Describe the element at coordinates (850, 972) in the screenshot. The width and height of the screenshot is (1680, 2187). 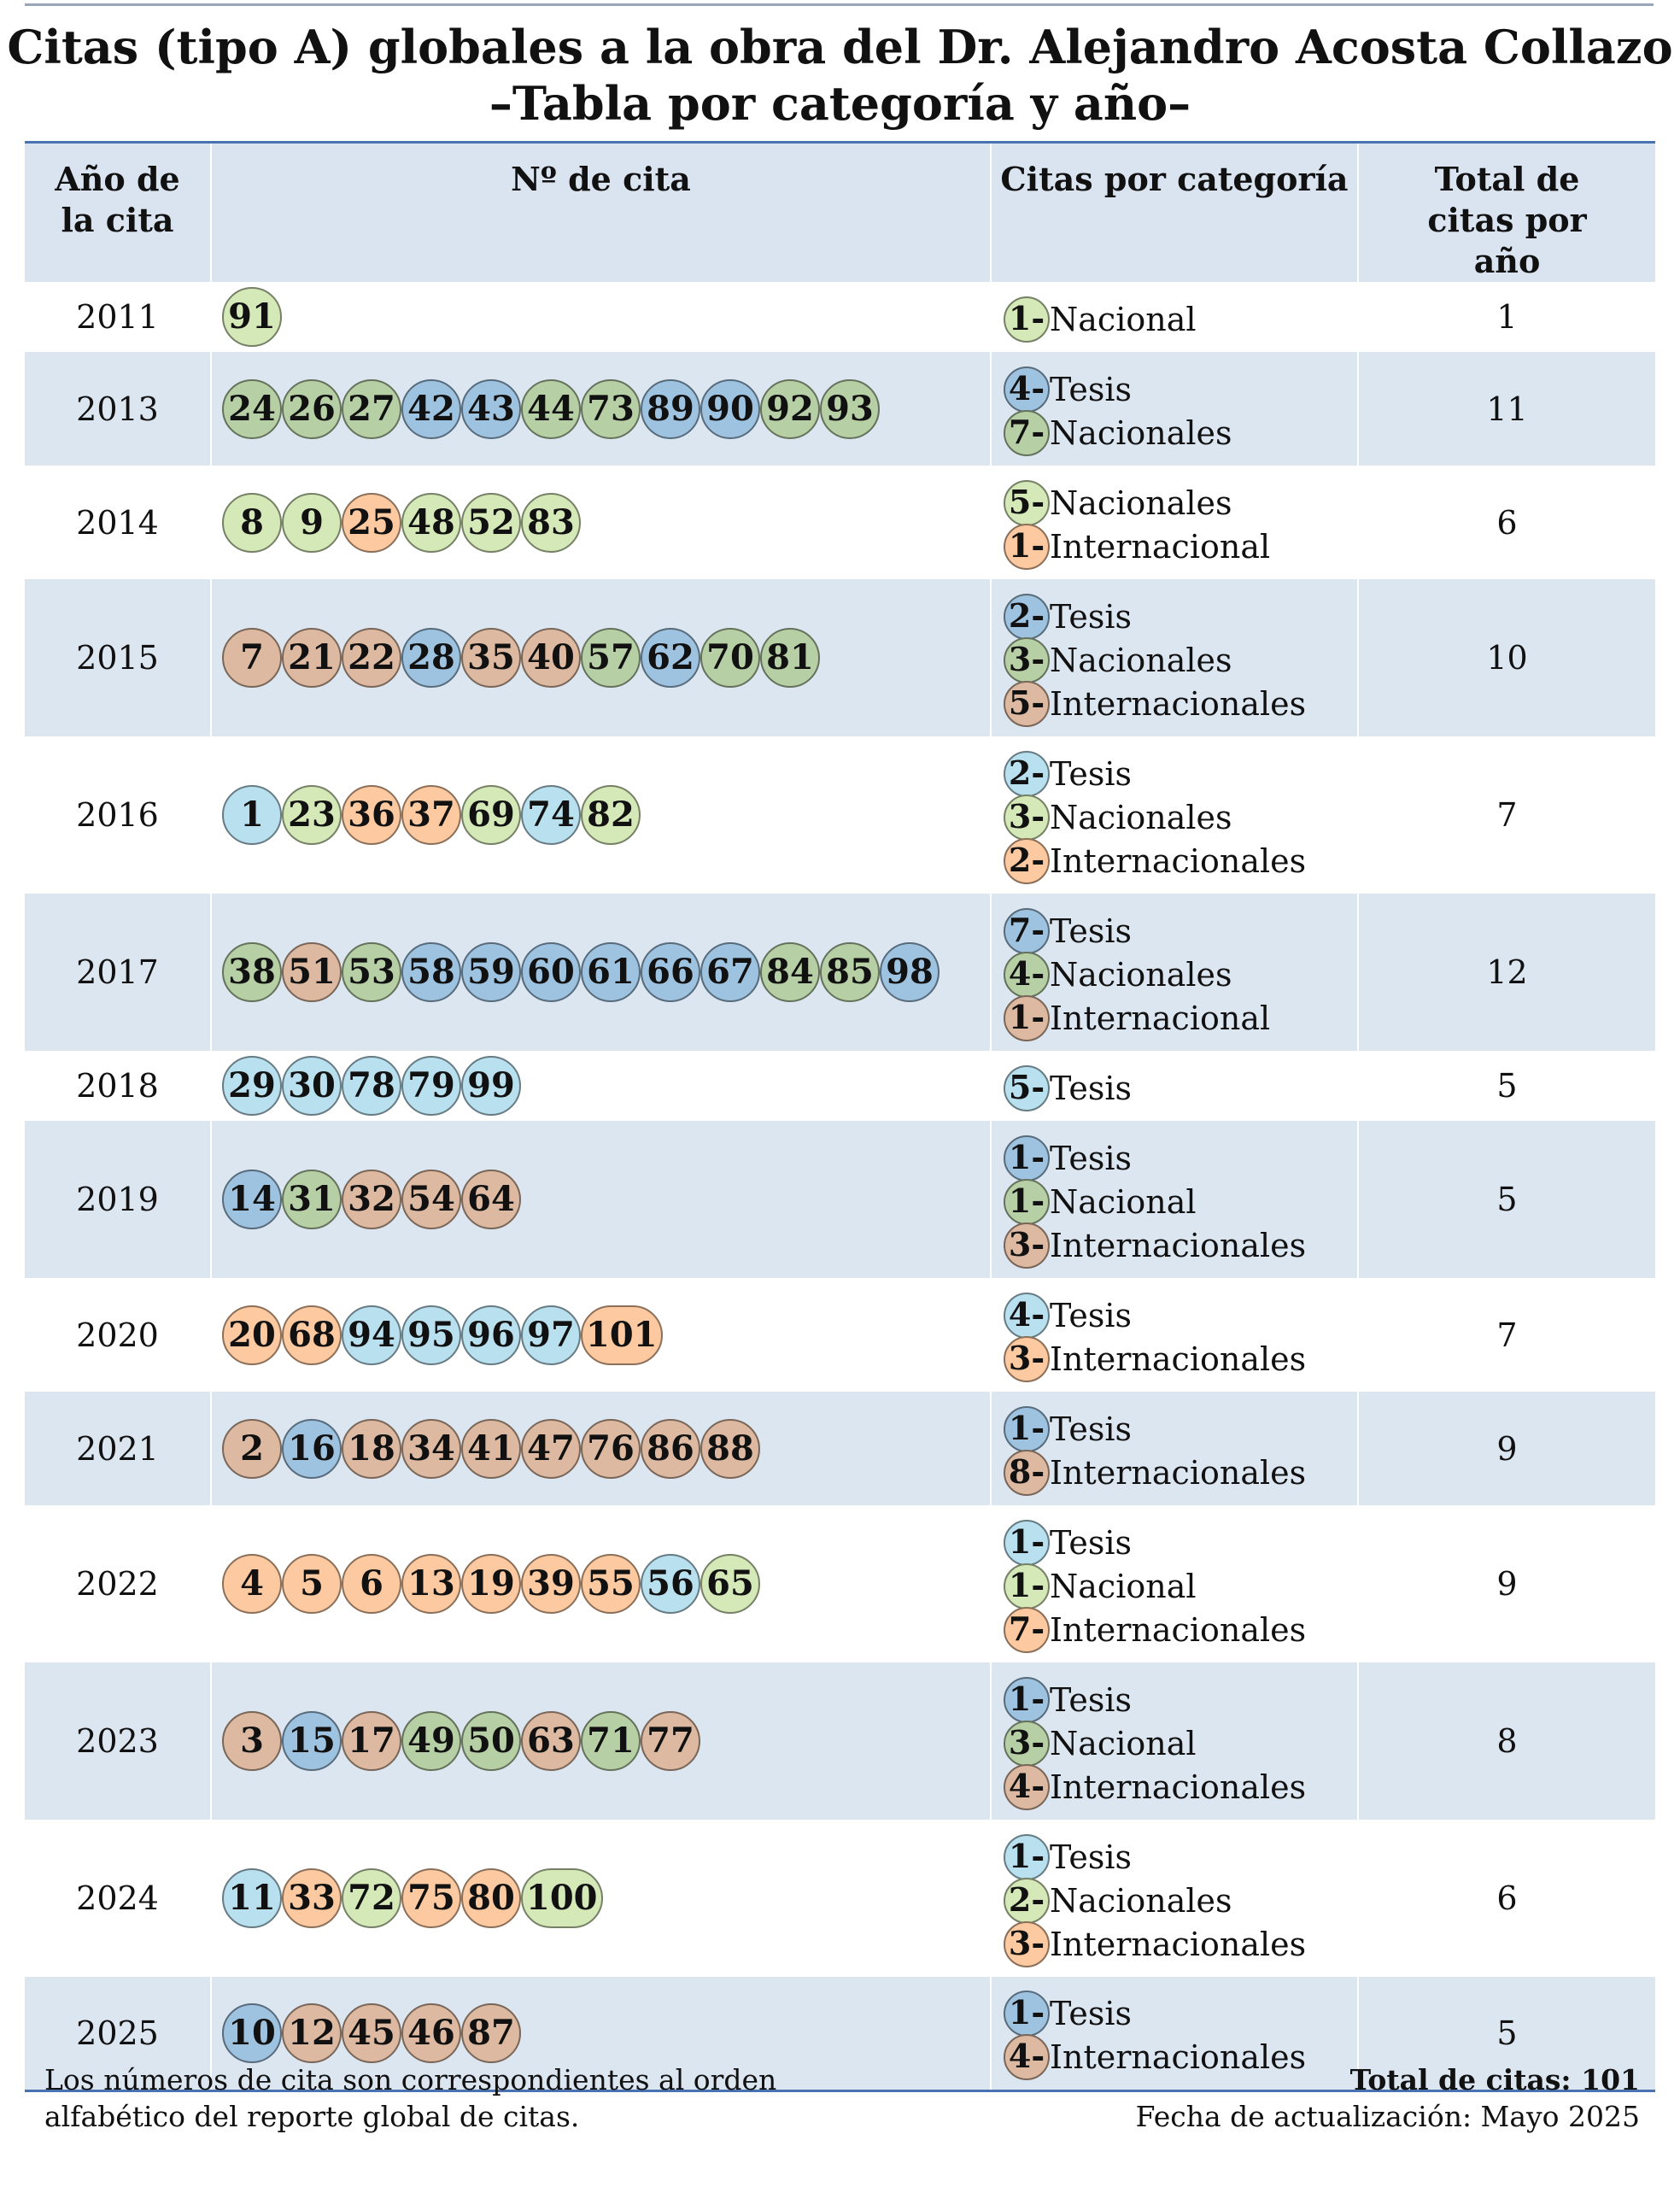
I see `cite-badge: 85` at that location.